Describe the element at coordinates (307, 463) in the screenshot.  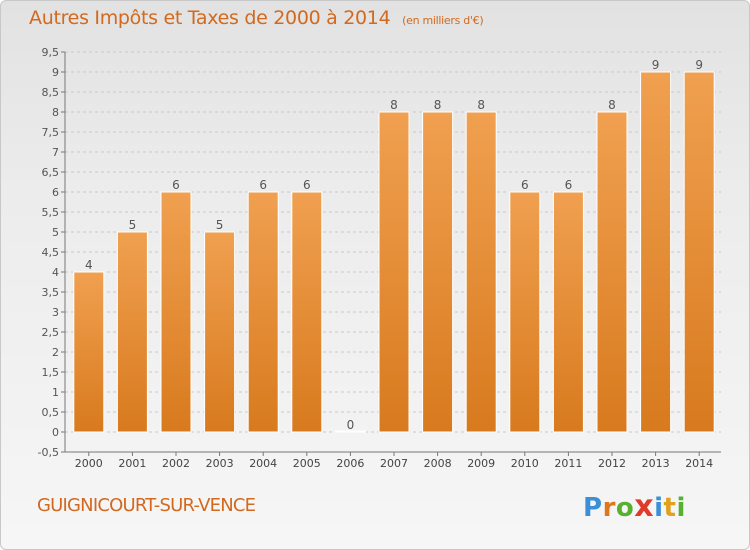
I see `x-tick-label: 2005` at that location.